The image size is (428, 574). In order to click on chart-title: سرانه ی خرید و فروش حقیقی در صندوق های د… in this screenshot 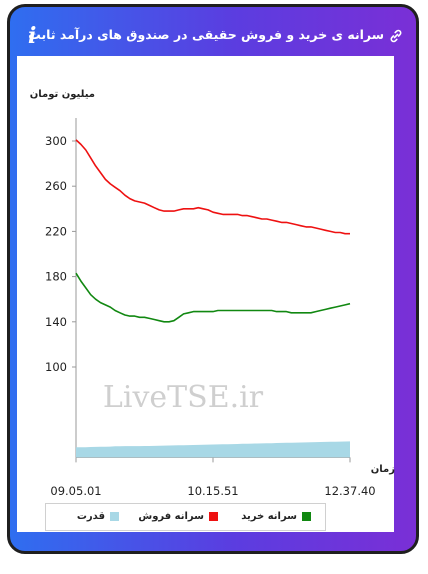, I will do `click(206, 34)`.